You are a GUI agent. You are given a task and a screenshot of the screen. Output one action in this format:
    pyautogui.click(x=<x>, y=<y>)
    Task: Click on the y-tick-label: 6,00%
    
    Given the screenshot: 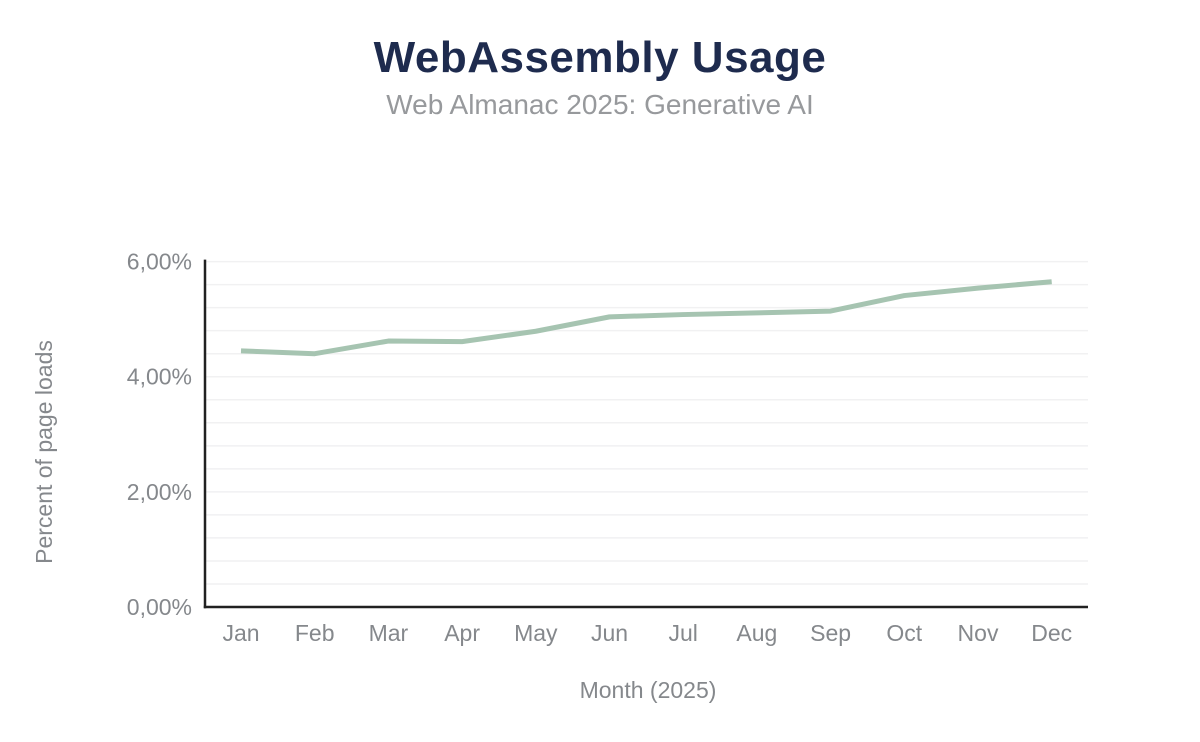 What is the action you would take?
    pyautogui.click(x=159, y=262)
    